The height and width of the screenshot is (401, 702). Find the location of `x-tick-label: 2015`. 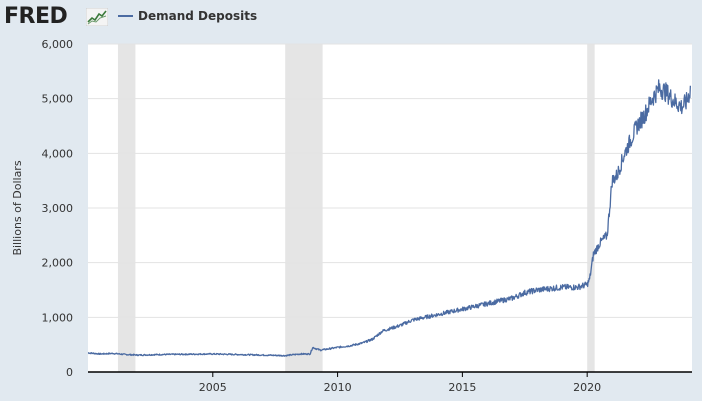

x-tick-label: 2015 is located at coordinates (462, 387).